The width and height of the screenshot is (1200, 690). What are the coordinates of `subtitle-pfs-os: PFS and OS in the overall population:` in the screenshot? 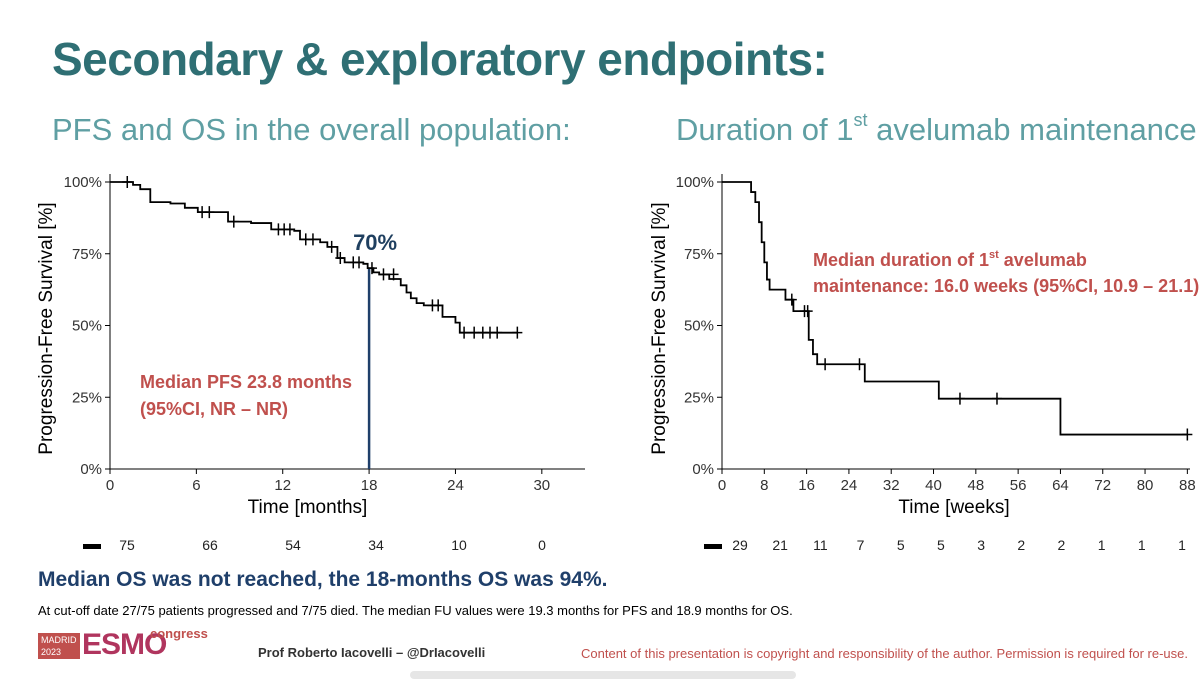 It's located at (311, 129).